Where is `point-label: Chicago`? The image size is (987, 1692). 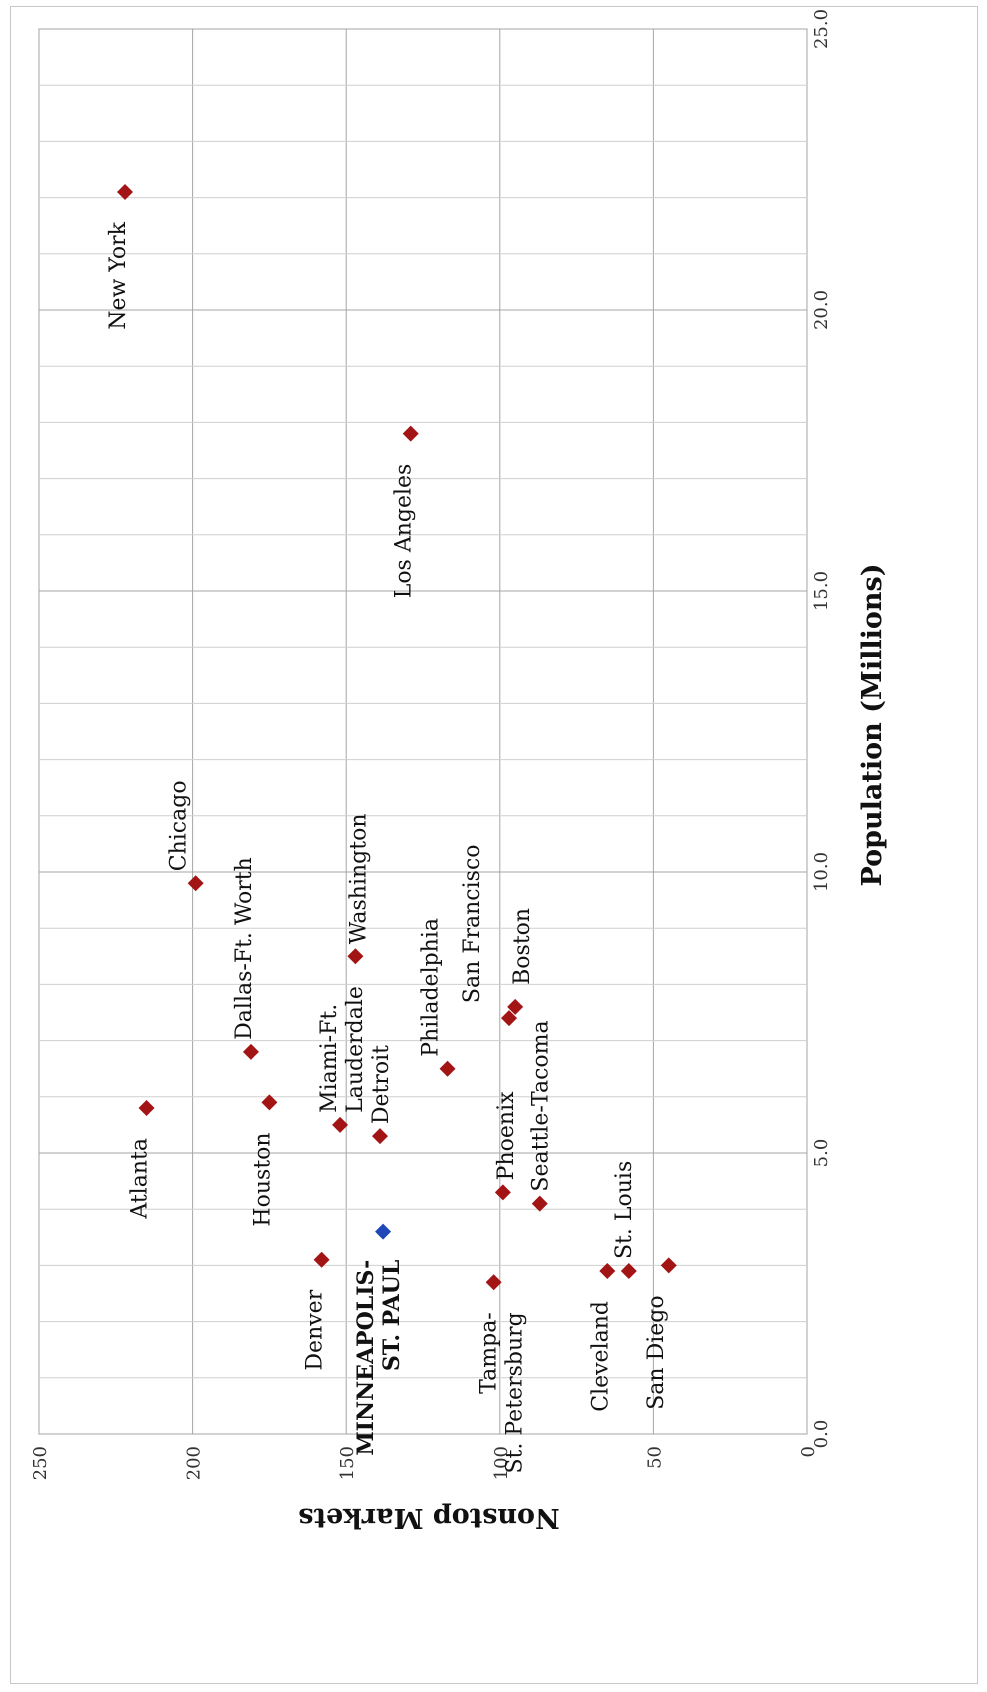
point-label: Chicago is located at coordinates (179, 825).